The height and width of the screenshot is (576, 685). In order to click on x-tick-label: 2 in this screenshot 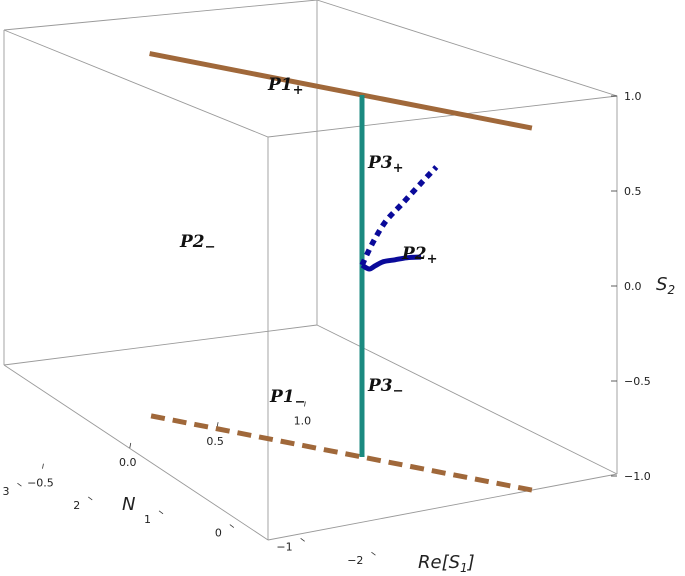, I will do `click(76, 505)`.